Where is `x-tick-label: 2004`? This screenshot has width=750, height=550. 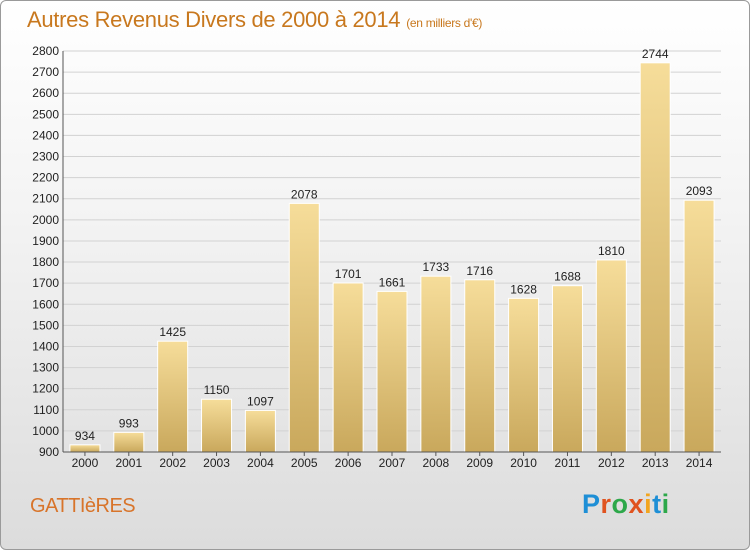
x-tick-label: 2004 is located at coordinates (260, 463).